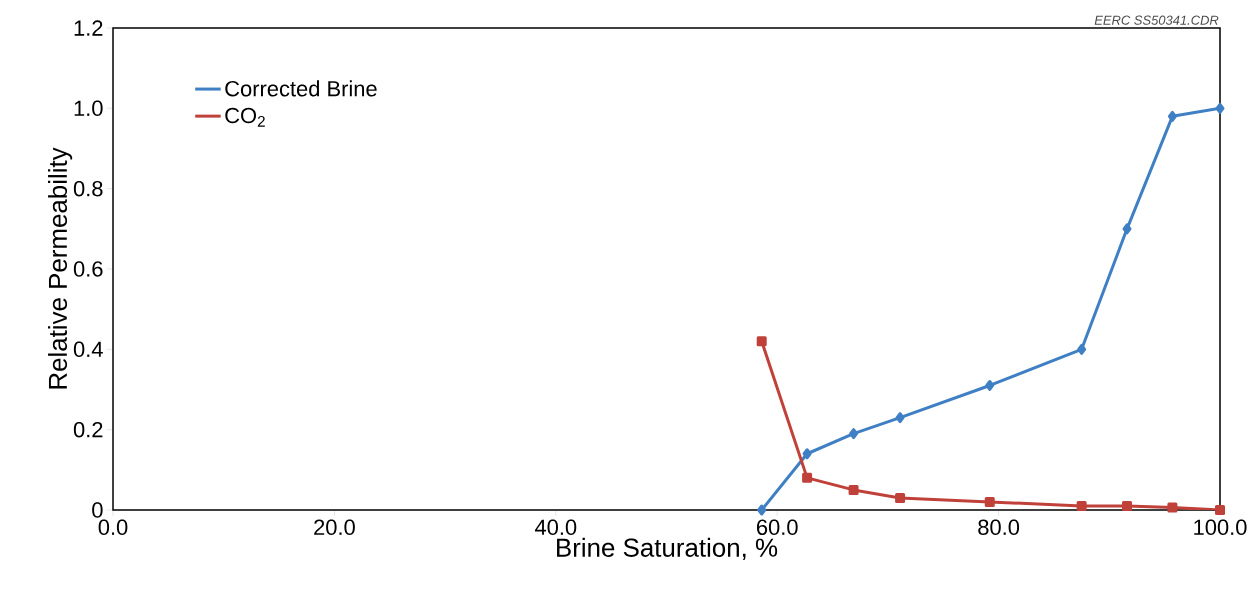 The image size is (1260, 594). What do you see at coordinates (88, 108) in the screenshot?
I see `y-tick-label: 1.0` at bounding box center [88, 108].